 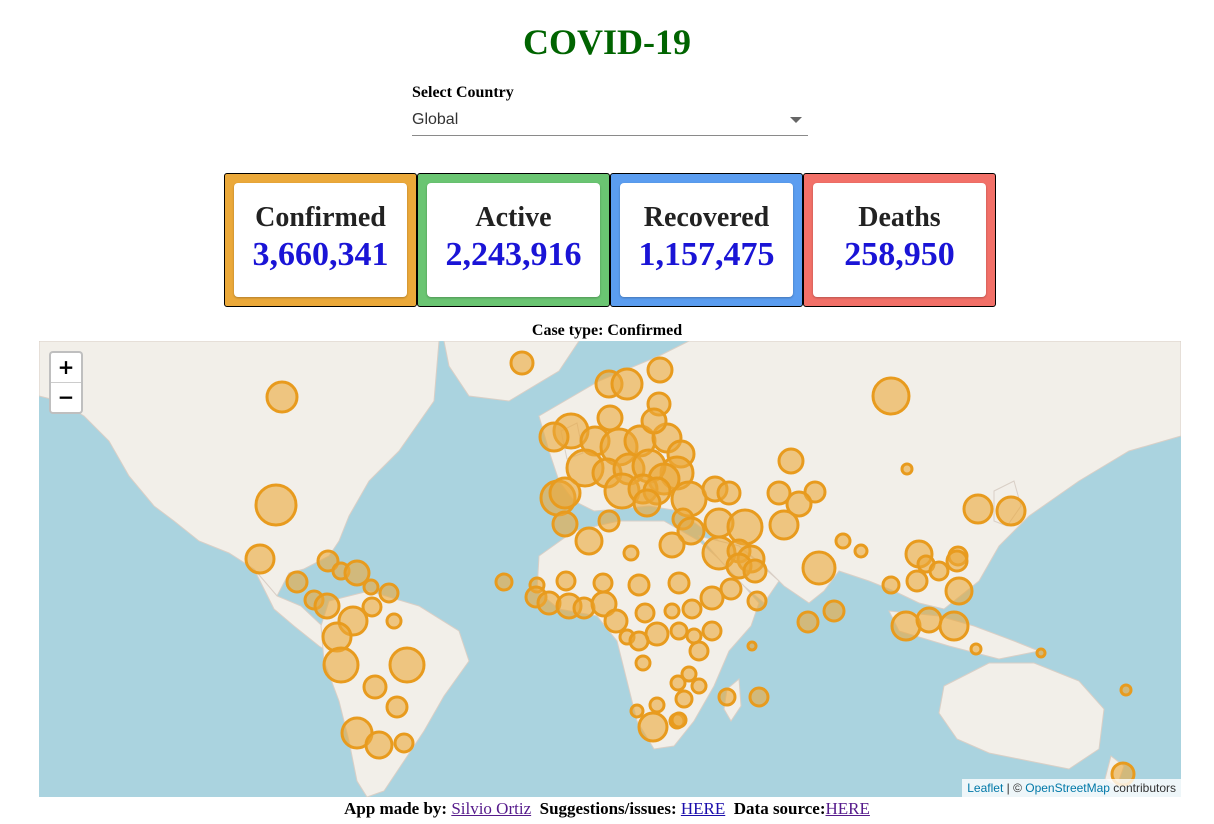 I want to click on marker-libya, so click(x=631, y=553).